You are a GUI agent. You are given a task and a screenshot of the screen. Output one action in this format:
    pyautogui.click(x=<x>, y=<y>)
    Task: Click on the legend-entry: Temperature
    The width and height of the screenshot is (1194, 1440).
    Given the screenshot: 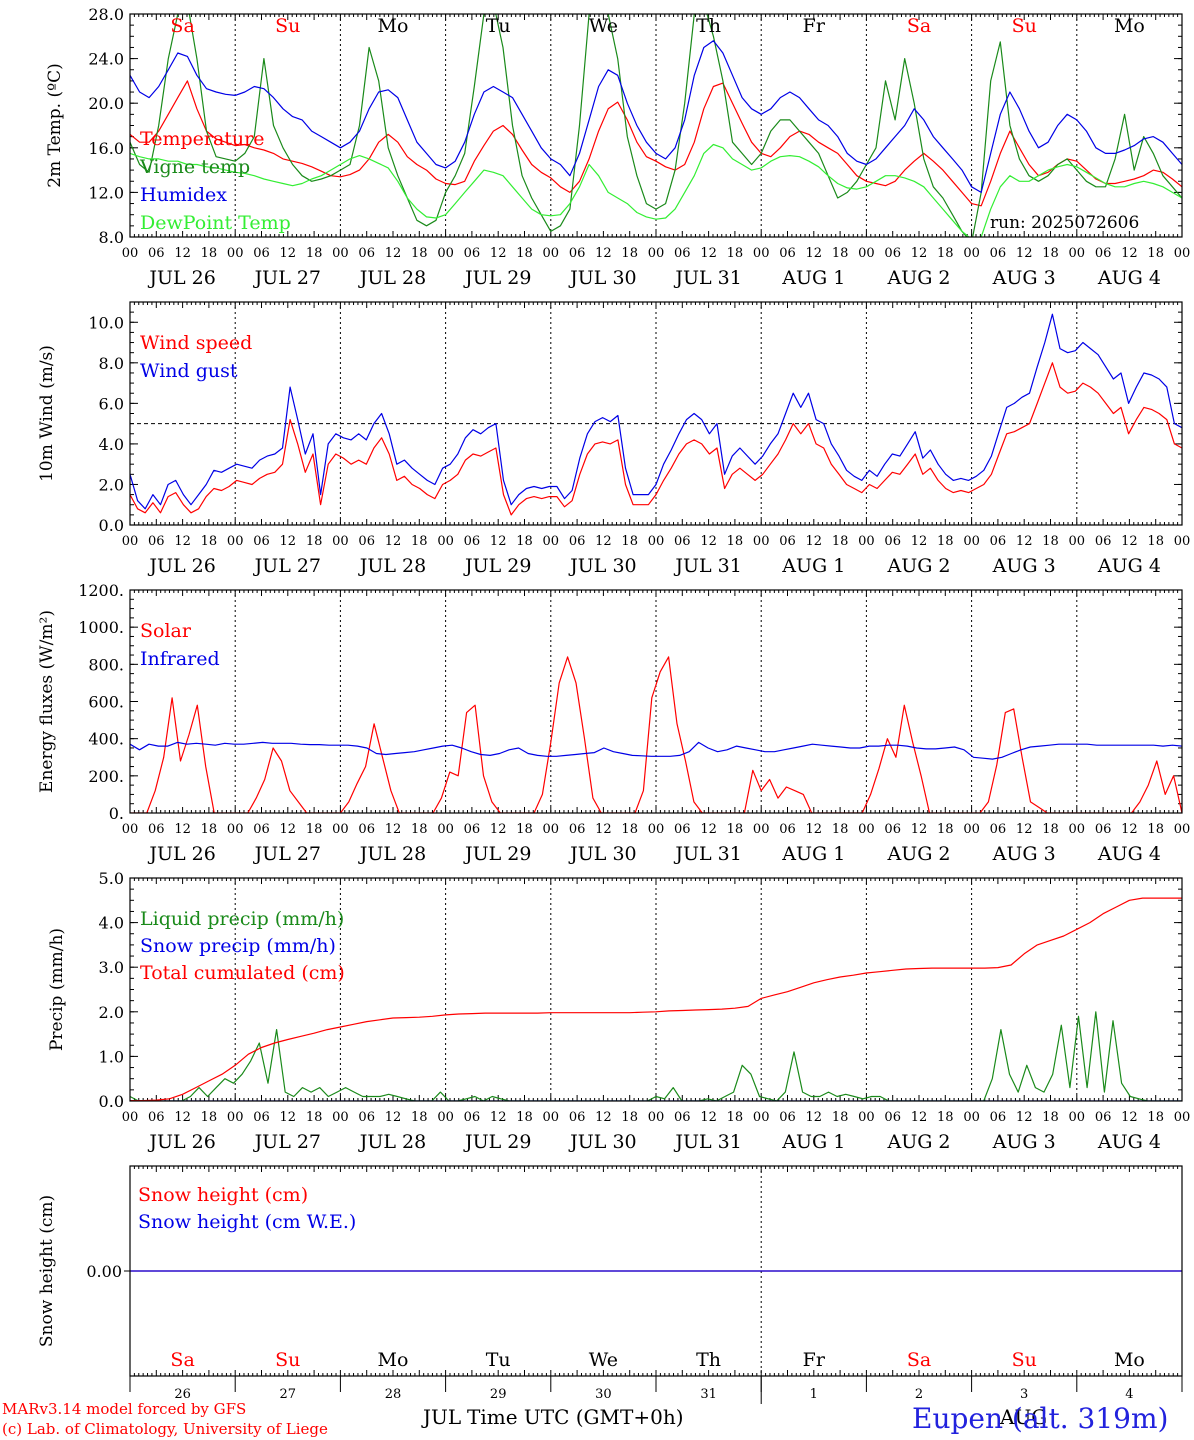 What is the action you would take?
    pyautogui.click(x=202, y=139)
    